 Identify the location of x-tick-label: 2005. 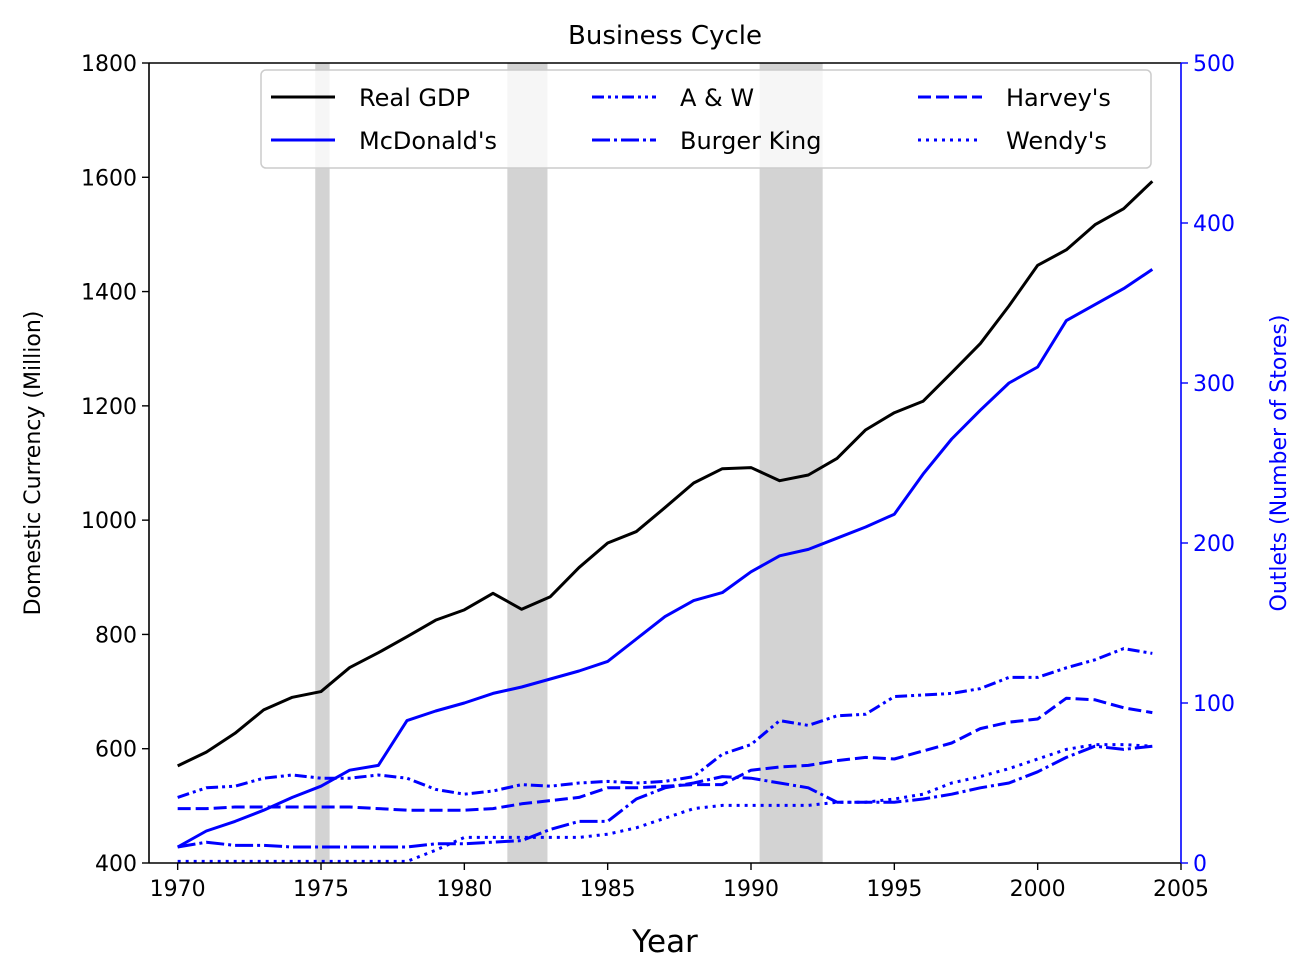
(1181, 889).